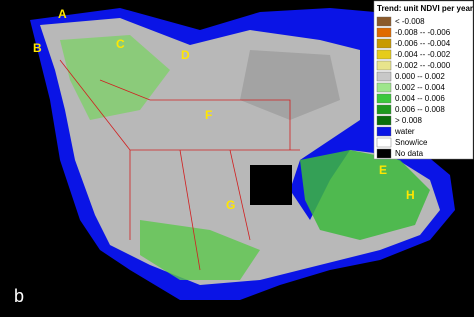  What do you see at coordinates (410, 195) in the screenshot?
I see `site-label: H` at bounding box center [410, 195].